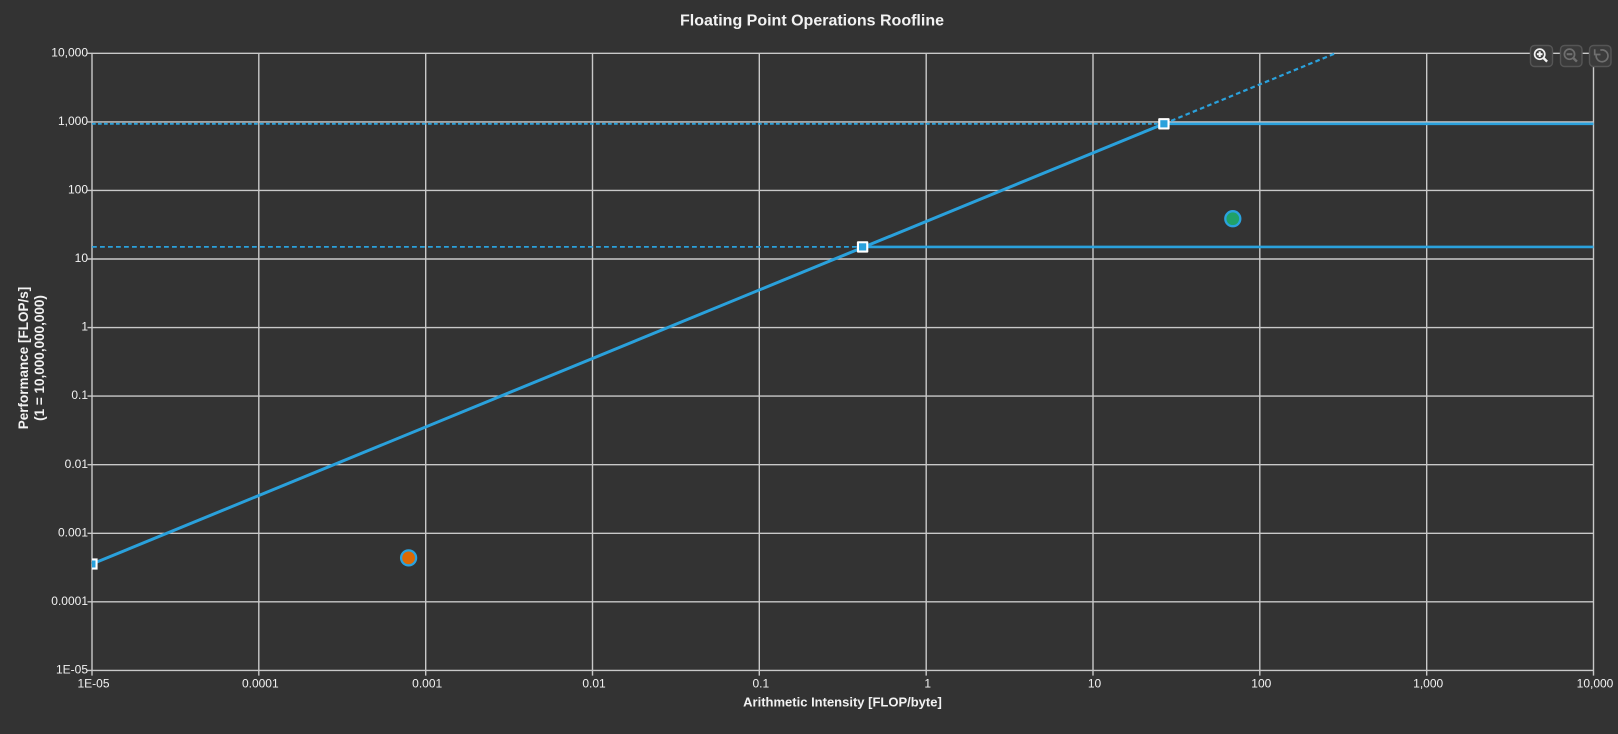  I want to click on svg-text:Floating Point Operations Roof: Floating Point Operations Roofline, so click(812, 21).